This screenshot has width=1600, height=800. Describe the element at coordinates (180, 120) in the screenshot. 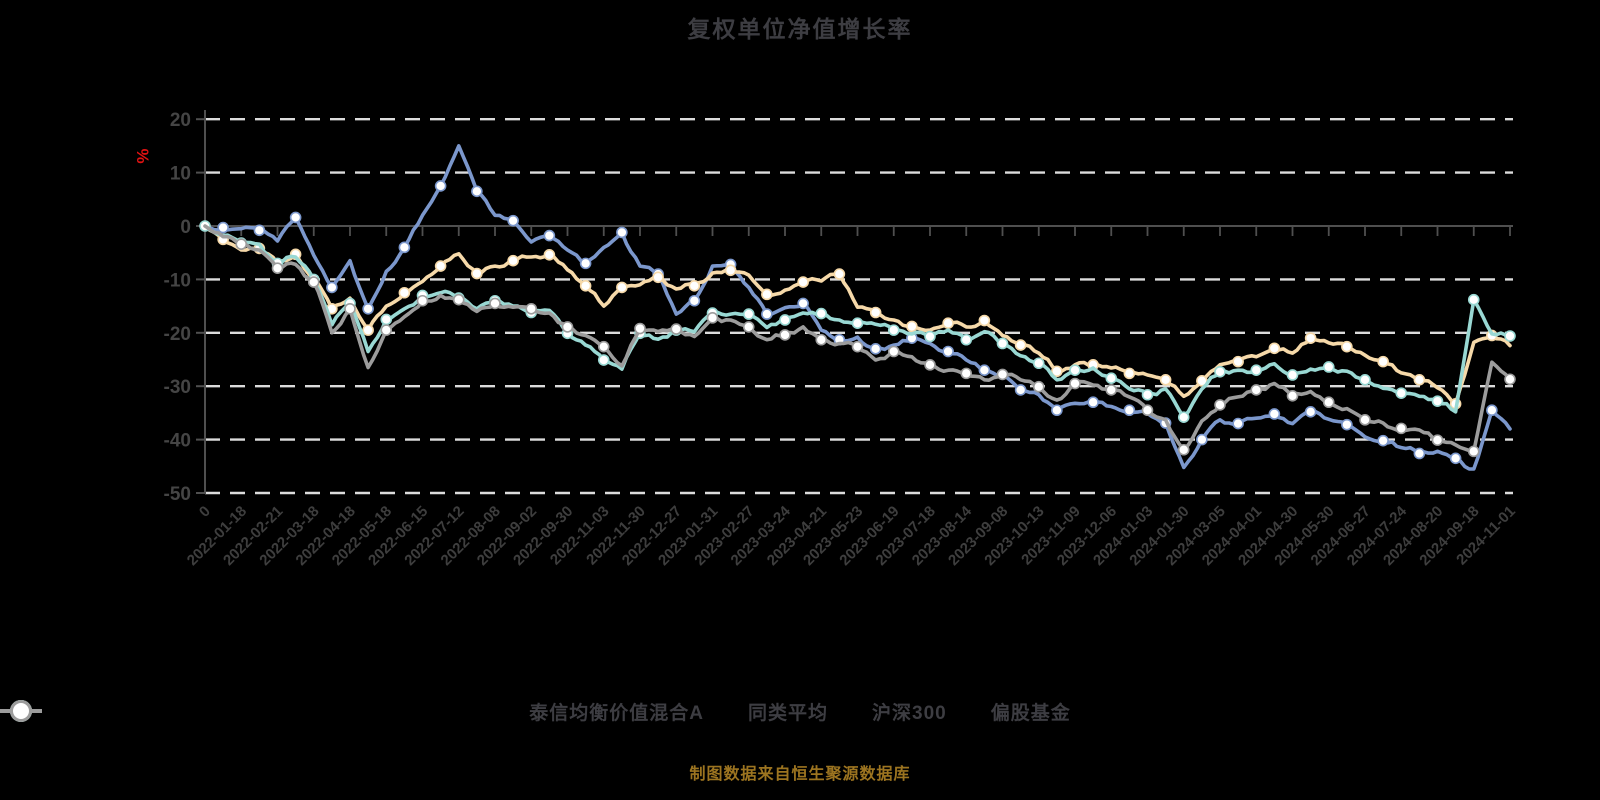

I see `y-tick-label: 20` at that location.